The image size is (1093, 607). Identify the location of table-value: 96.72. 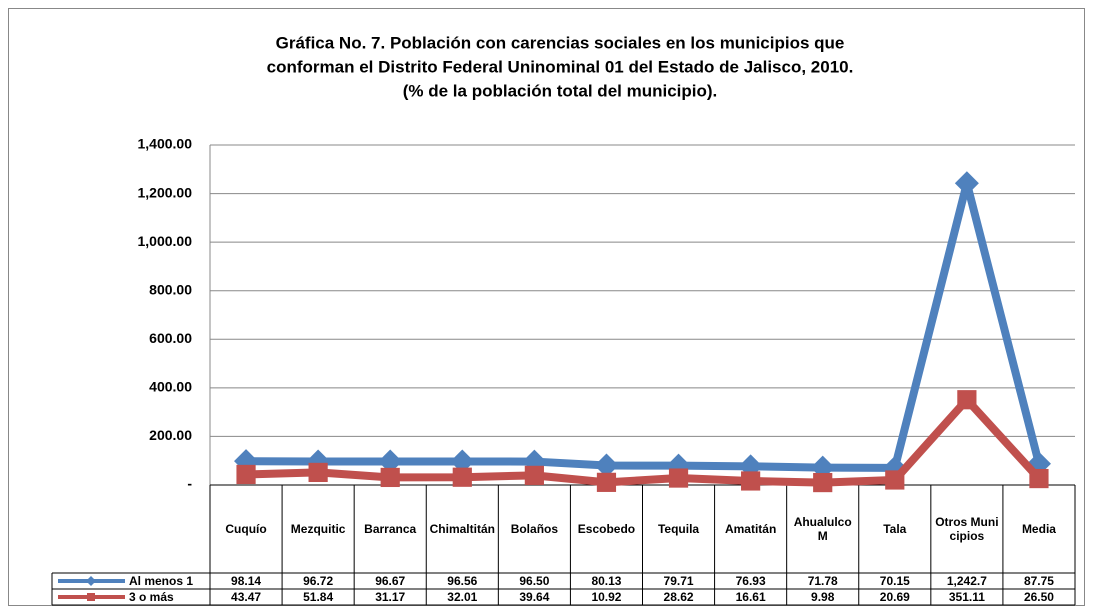
(318, 581).